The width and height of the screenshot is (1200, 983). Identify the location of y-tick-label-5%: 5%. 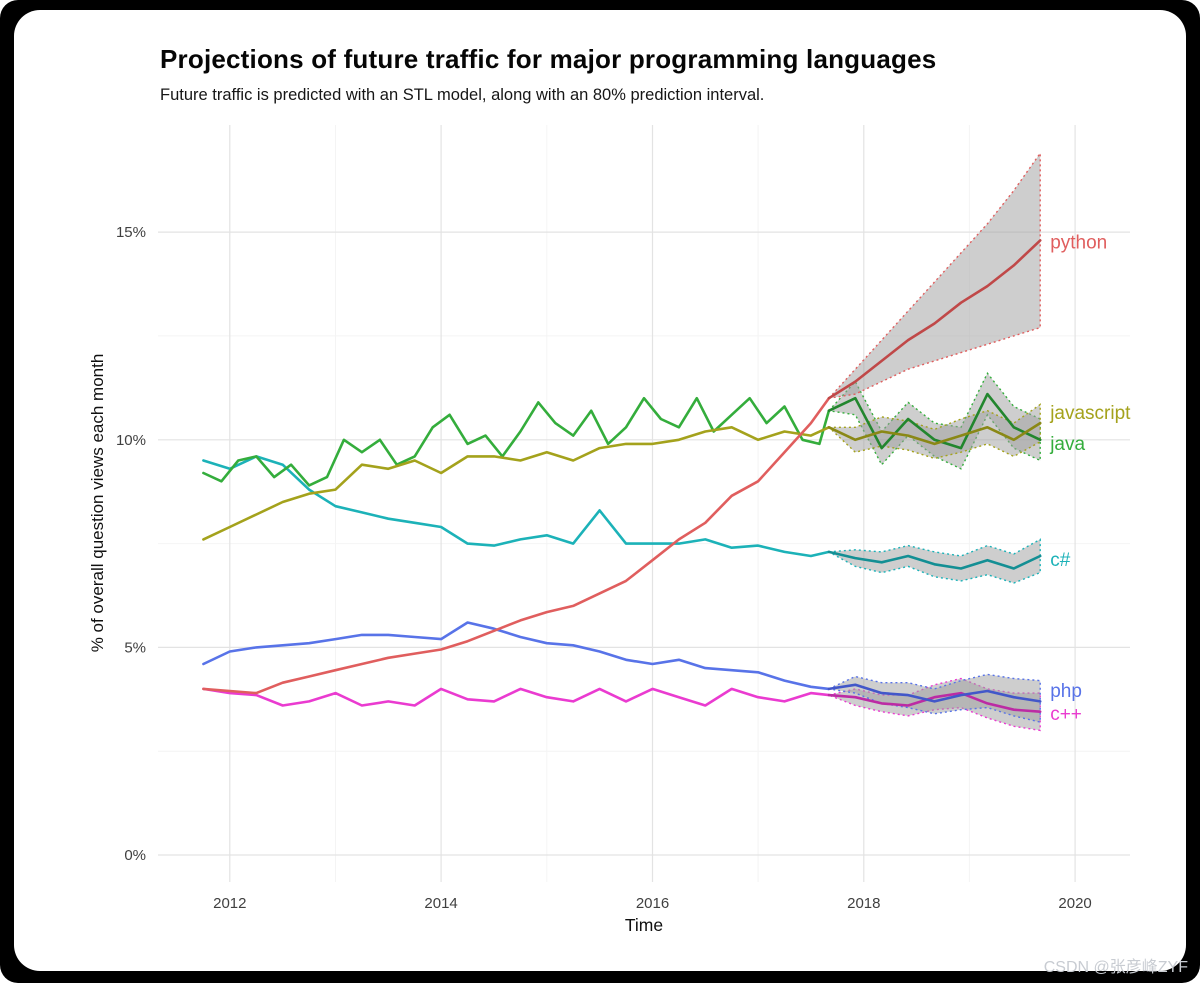
(135, 647).